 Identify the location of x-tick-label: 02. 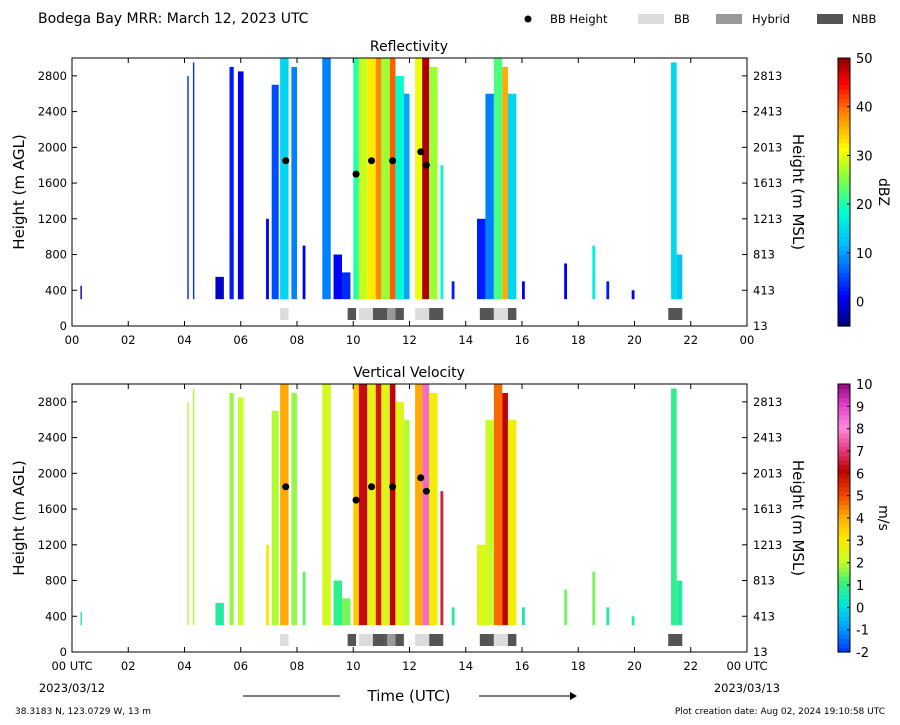
(128, 340).